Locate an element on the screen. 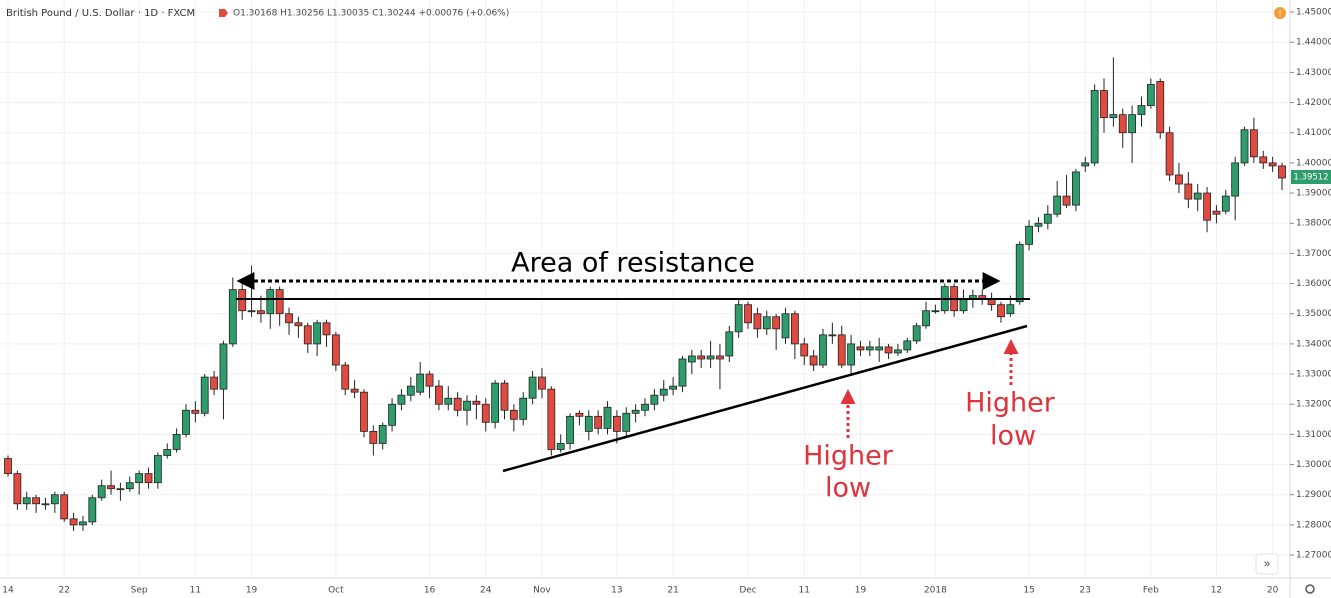  y-tick-label: 1.38000 is located at coordinates (1313, 224).